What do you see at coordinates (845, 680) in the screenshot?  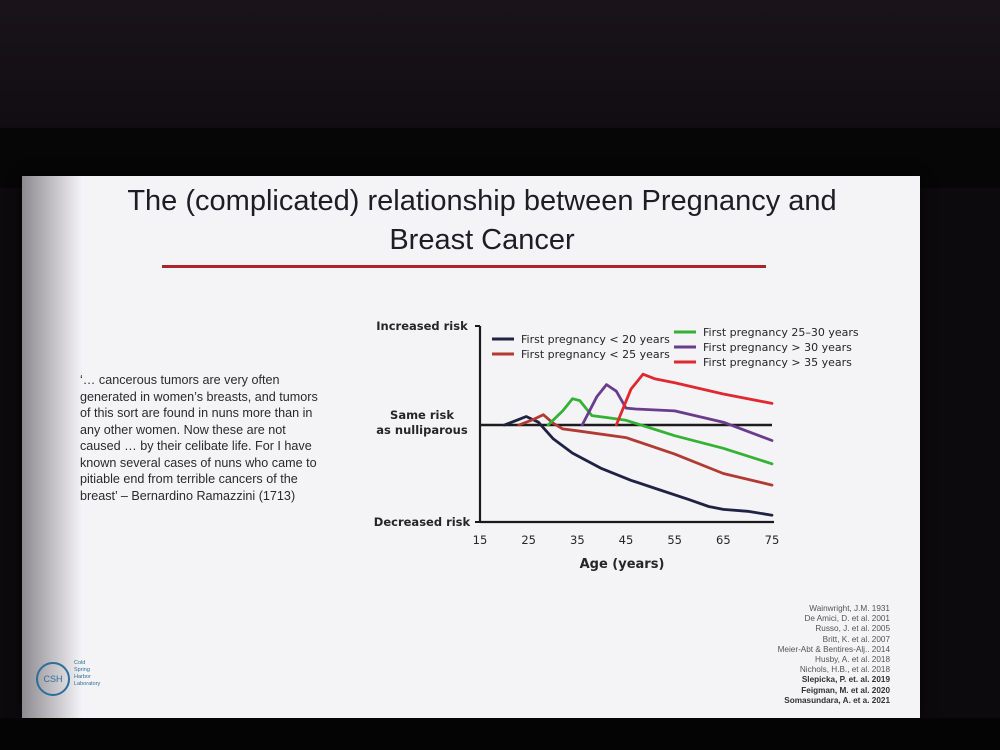 I see `reference-item: Slepicka, P. et. al. 2019` at bounding box center [845, 680].